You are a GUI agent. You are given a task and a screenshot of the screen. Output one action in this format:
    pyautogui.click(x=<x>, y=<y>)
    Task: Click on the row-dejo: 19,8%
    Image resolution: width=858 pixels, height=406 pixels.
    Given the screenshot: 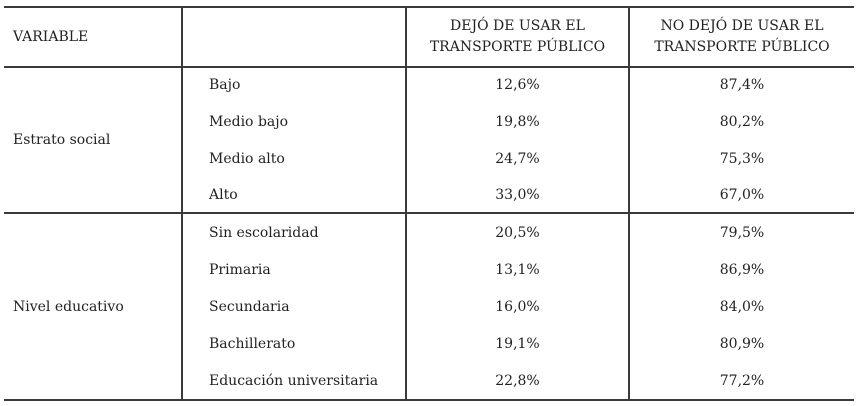 What is the action you would take?
    pyautogui.click(x=517, y=122)
    